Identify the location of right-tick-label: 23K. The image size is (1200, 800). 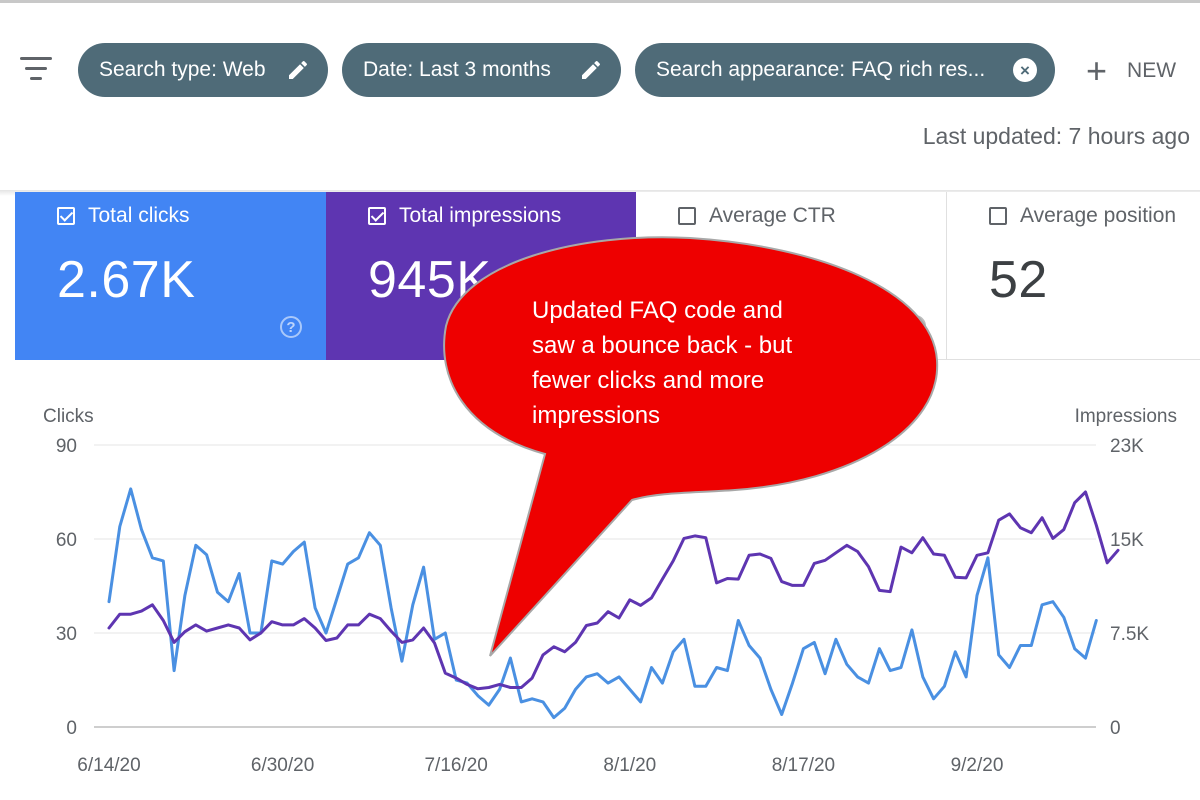
(1127, 446).